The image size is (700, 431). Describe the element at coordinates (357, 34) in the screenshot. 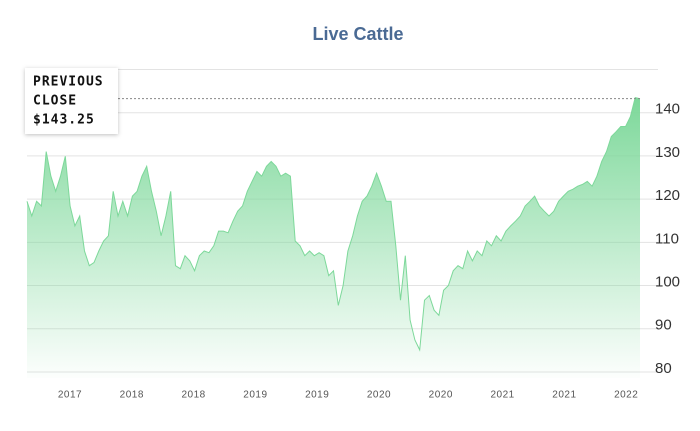

I see `chart-title: Live Cattle` at that location.